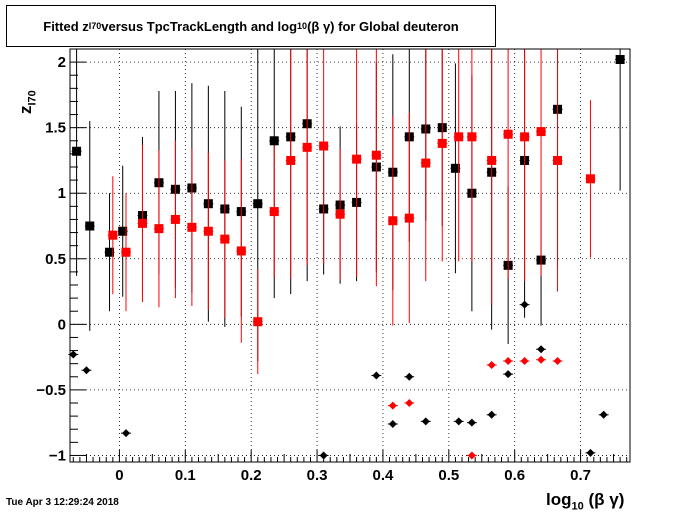 The image size is (700, 514). I want to click on x-tick-label: 0.5, so click(448, 475).